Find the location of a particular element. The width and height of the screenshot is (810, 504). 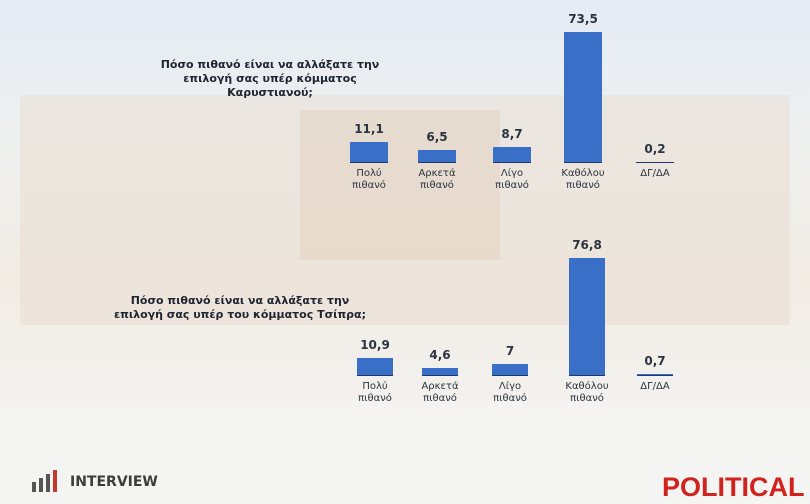

value-label: 0,2 is located at coordinates (655, 148).